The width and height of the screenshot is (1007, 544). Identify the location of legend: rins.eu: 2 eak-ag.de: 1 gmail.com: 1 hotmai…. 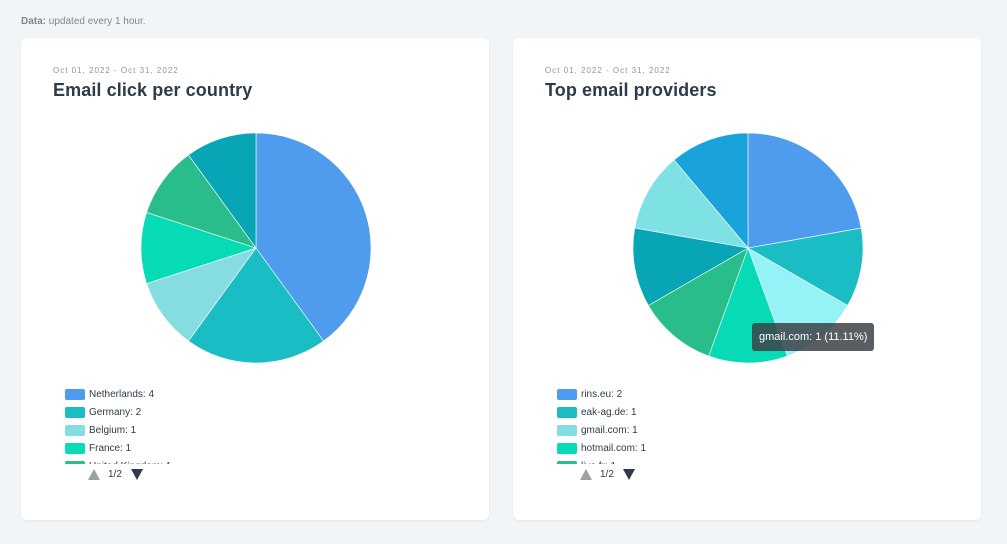
(687, 424).